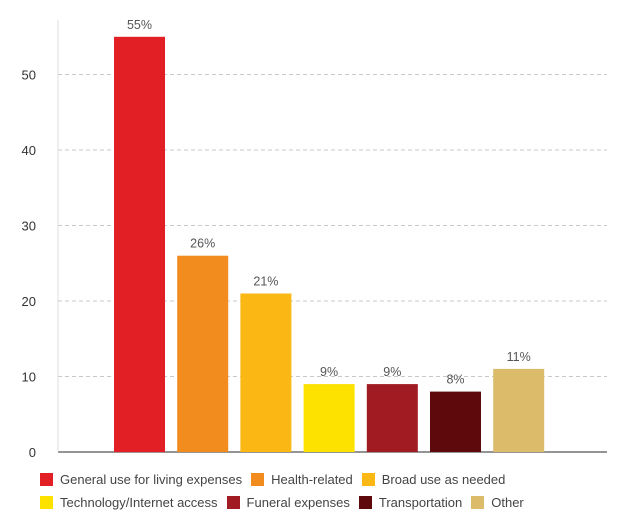 Image resolution: width=621 pixels, height=529 pixels. What do you see at coordinates (139, 25) in the screenshot?
I see `bar-data-label: 55%` at bounding box center [139, 25].